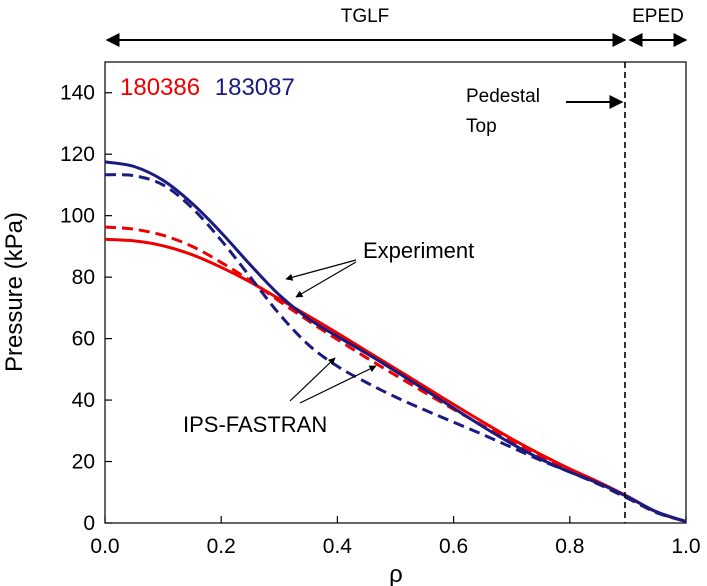 Image resolution: width=707 pixels, height=586 pixels. Describe the element at coordinates (453, 546) in the screenshot. I see `x-tick-label: 0.6` at that location.